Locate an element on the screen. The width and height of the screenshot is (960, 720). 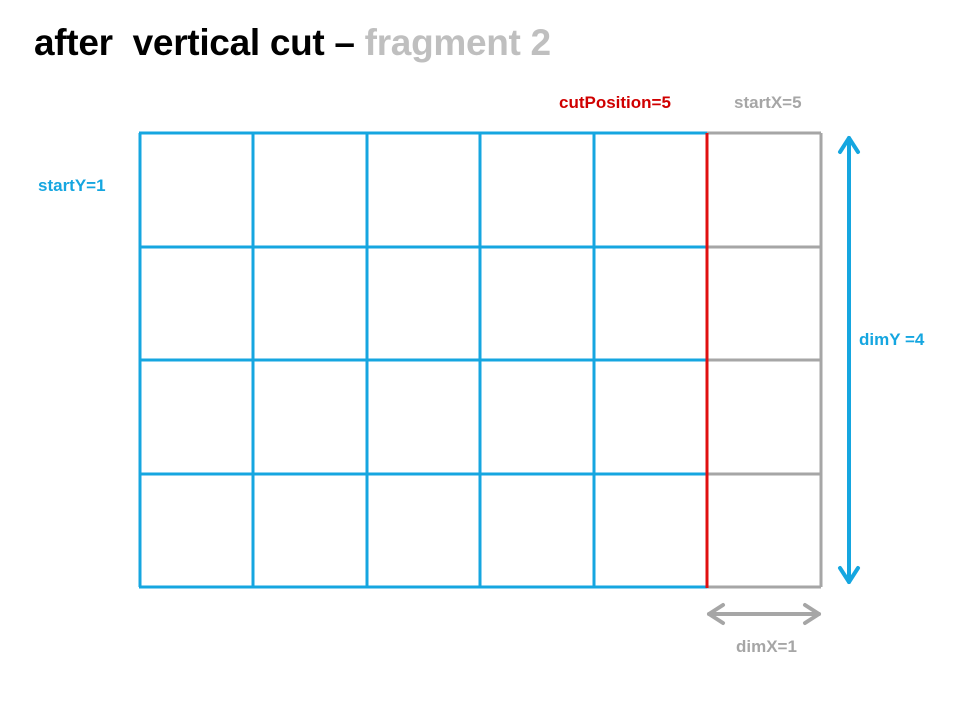
title-fragment: fragment 2 is located at coordinates (457, 42).